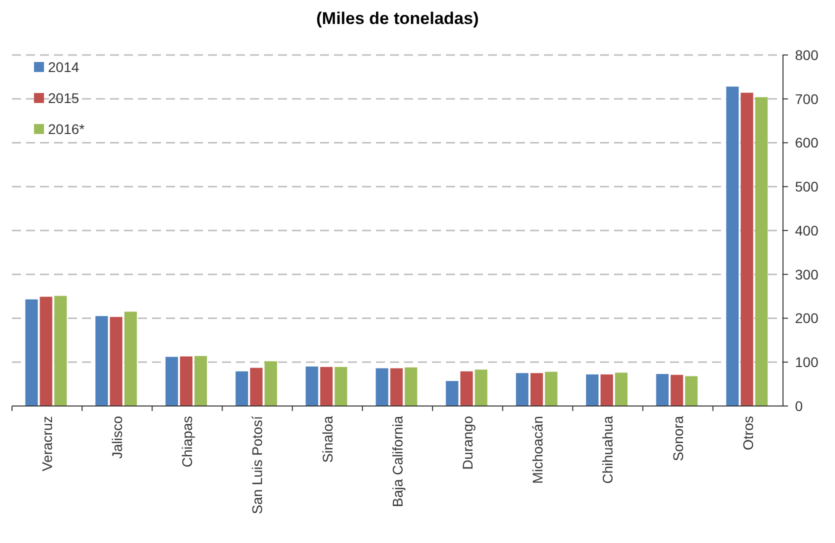 This screenshot has width=835, height=543. I want to click on y-tick-label: 500, so click(807, 186).